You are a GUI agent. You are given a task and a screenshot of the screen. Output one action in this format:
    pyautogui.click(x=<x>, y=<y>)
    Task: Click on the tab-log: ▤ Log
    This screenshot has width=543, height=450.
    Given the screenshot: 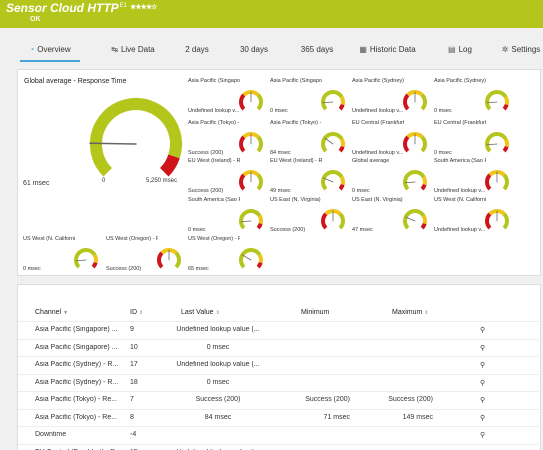 What is the action you would take?
    pyautogui.click(x=460, y=50)
    